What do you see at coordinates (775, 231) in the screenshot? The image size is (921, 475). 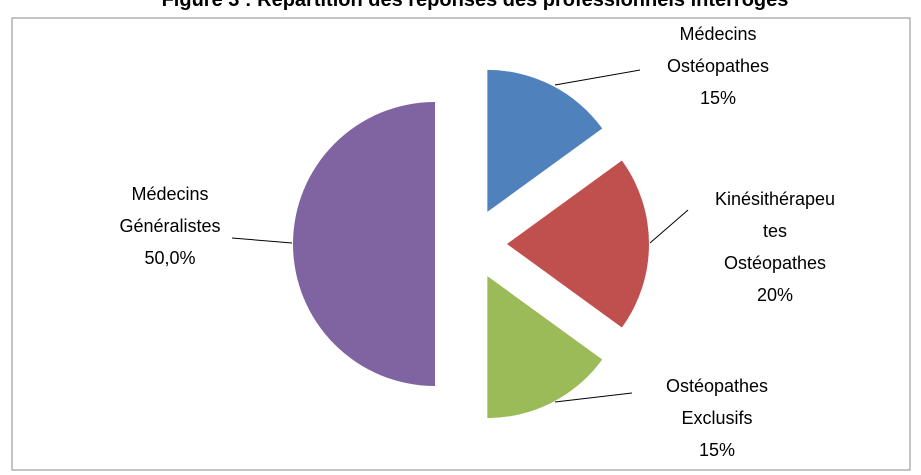 I see `slice-label: Kinésithérapeu tes Ostéopathes` at bounding box center [775, 231].